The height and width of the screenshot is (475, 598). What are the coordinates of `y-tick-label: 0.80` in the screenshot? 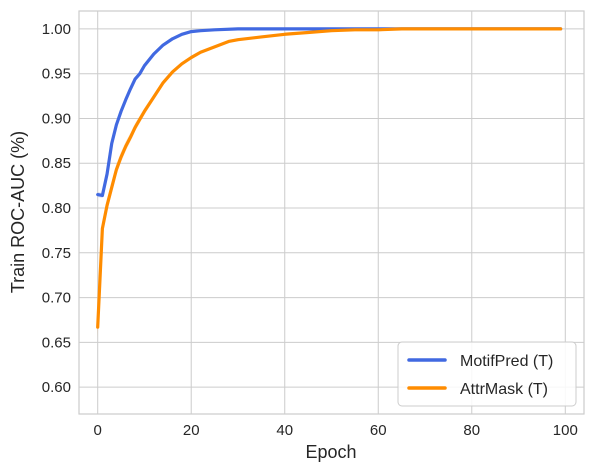 It's located at (56, 208).